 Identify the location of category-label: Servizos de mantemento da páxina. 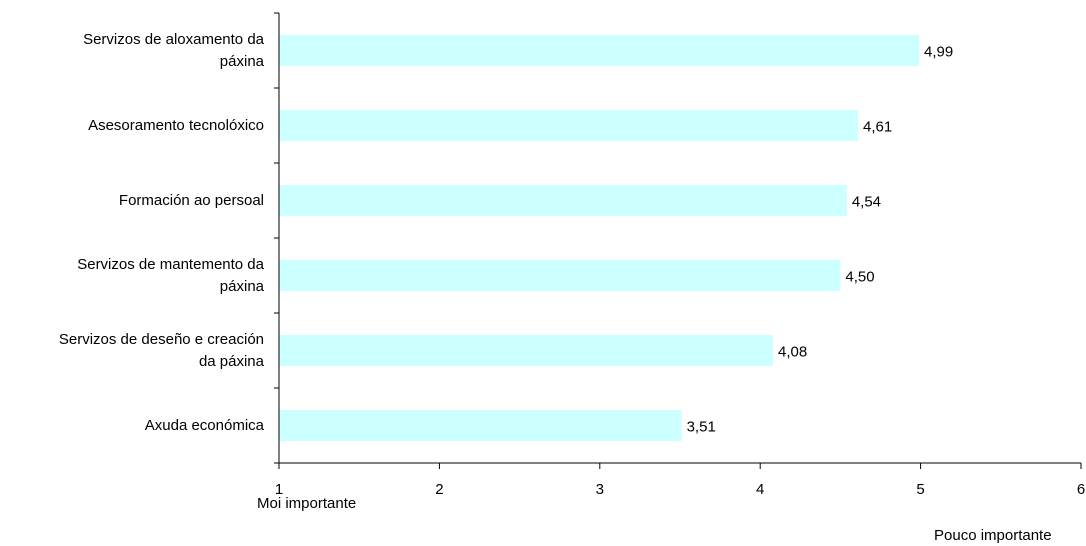
(170, 275).